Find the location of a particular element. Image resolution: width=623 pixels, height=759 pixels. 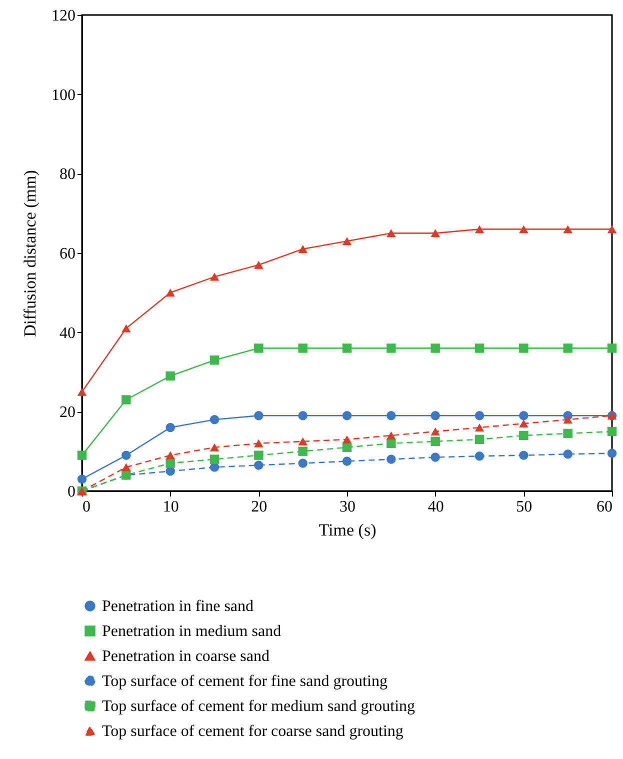

x-tick-label: 10 is located at coordinates (170, 507).